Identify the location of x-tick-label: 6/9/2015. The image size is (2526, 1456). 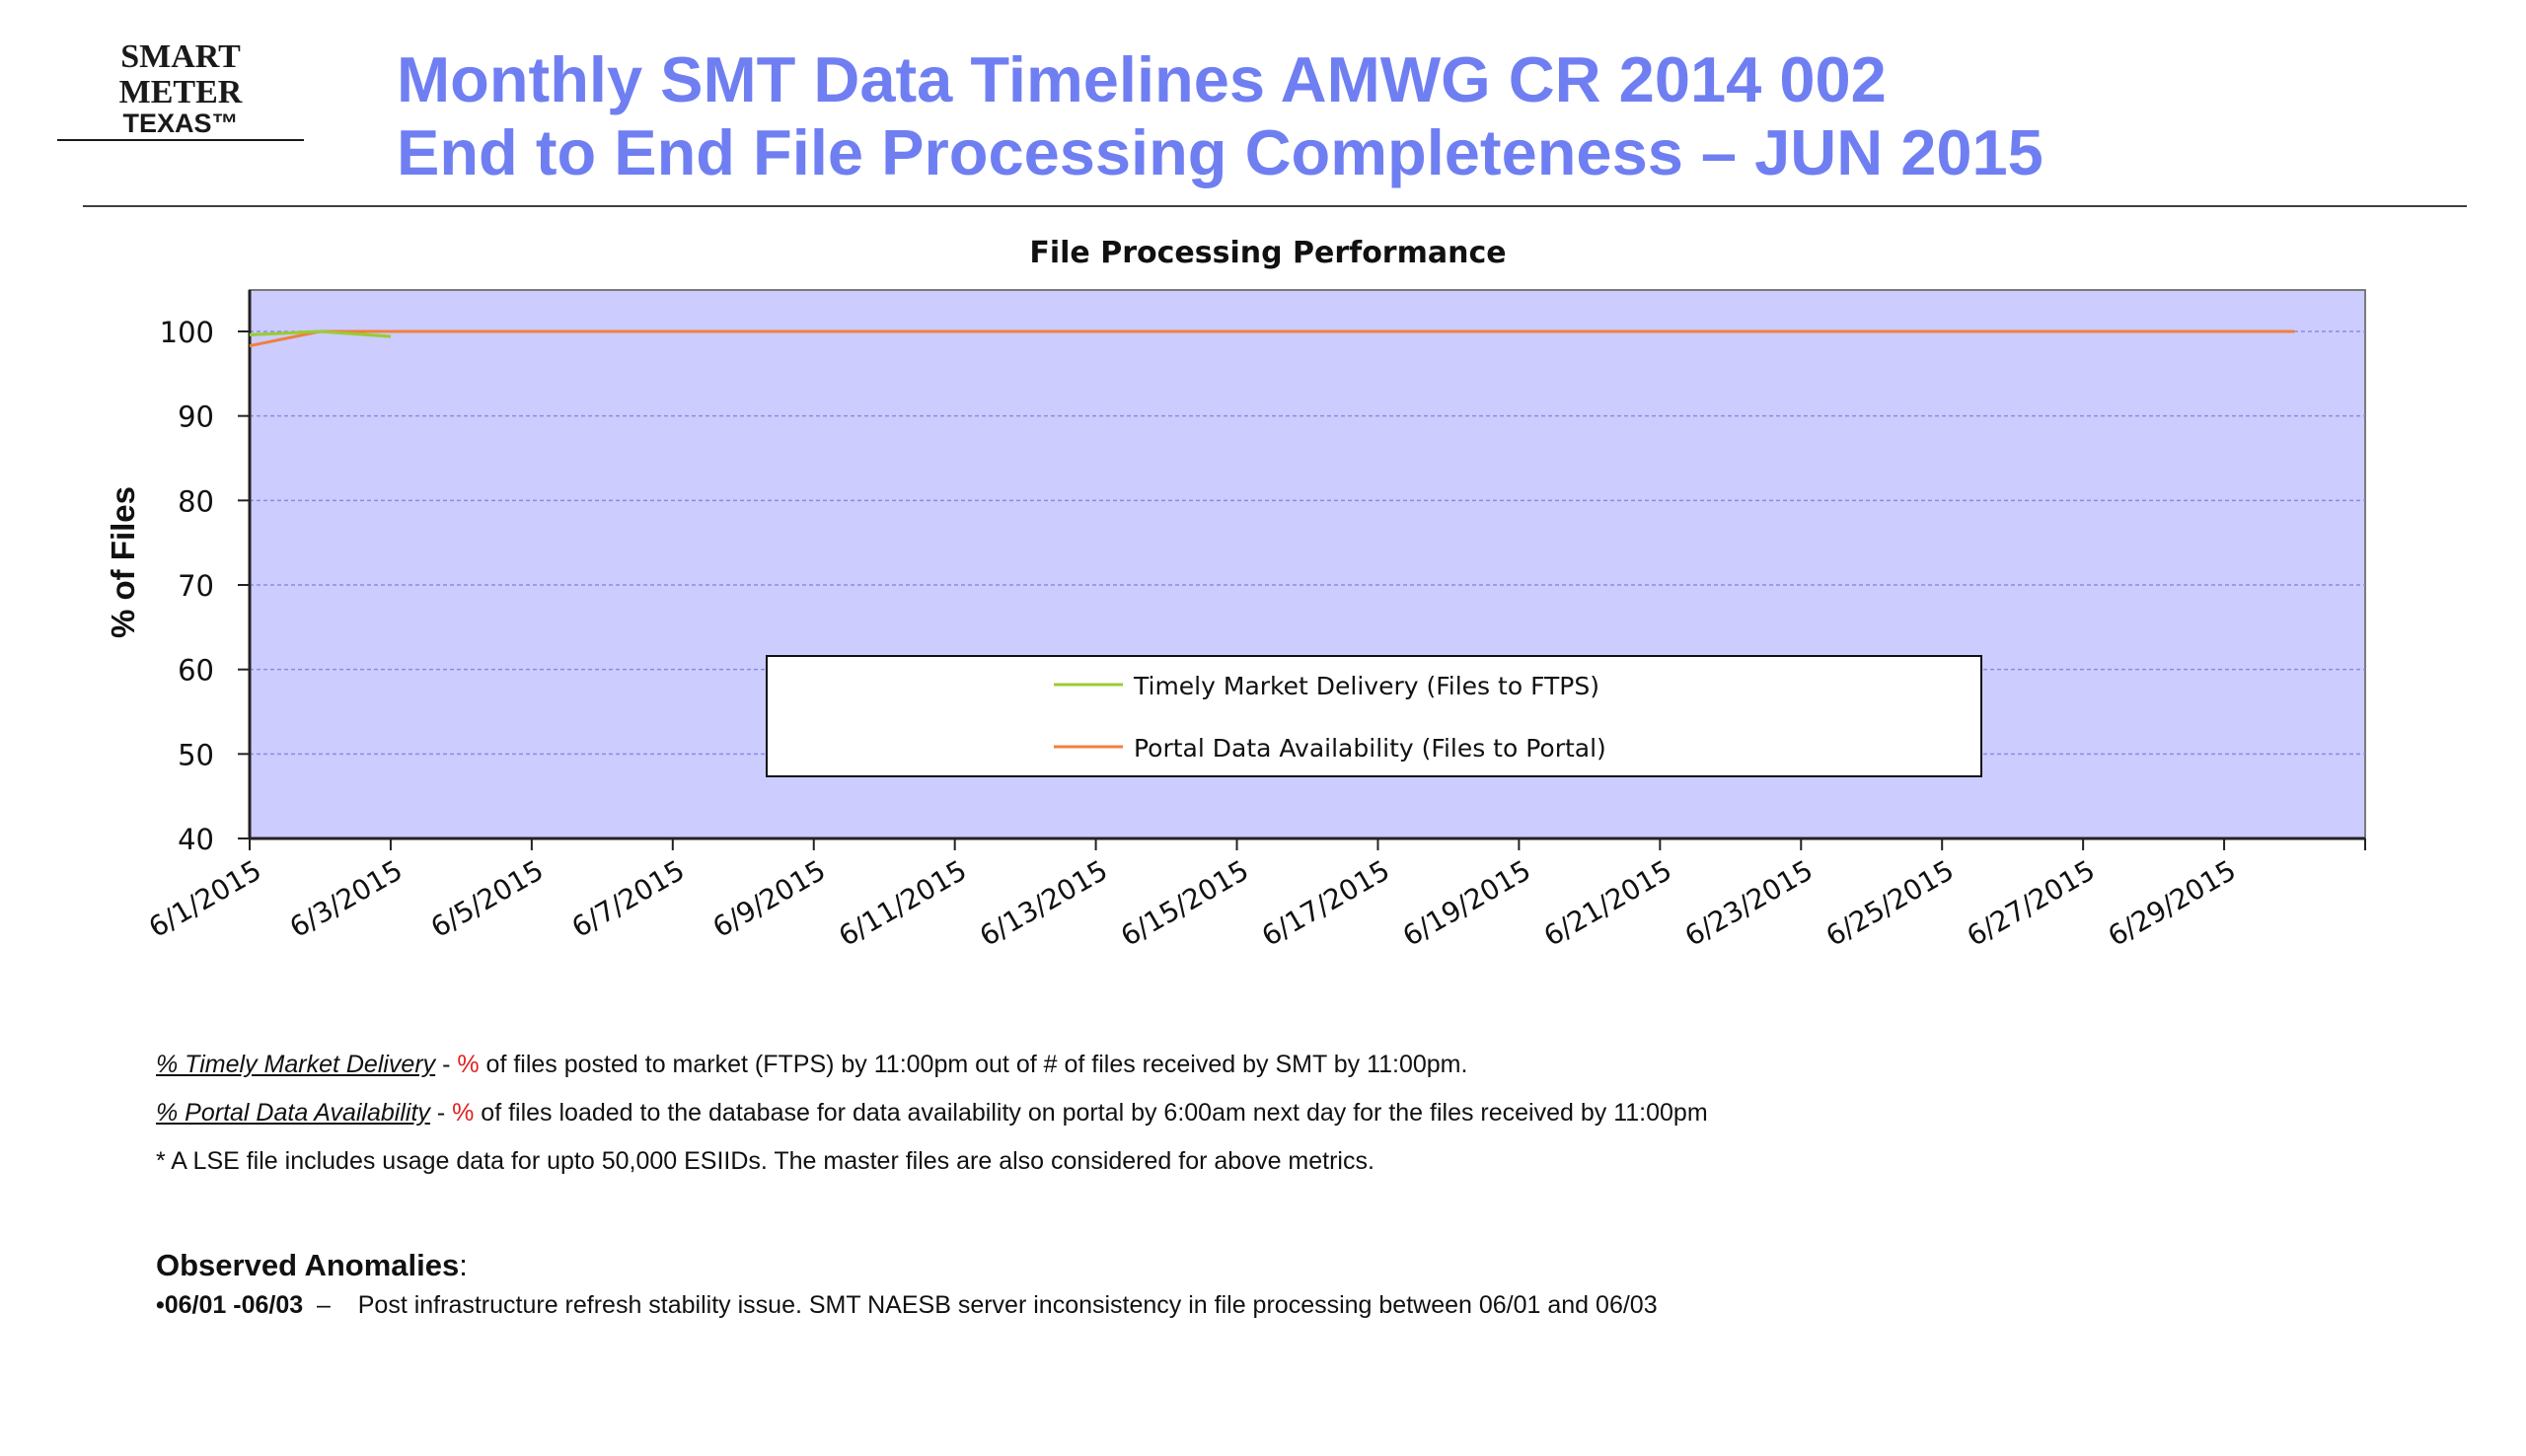
(769, 898).